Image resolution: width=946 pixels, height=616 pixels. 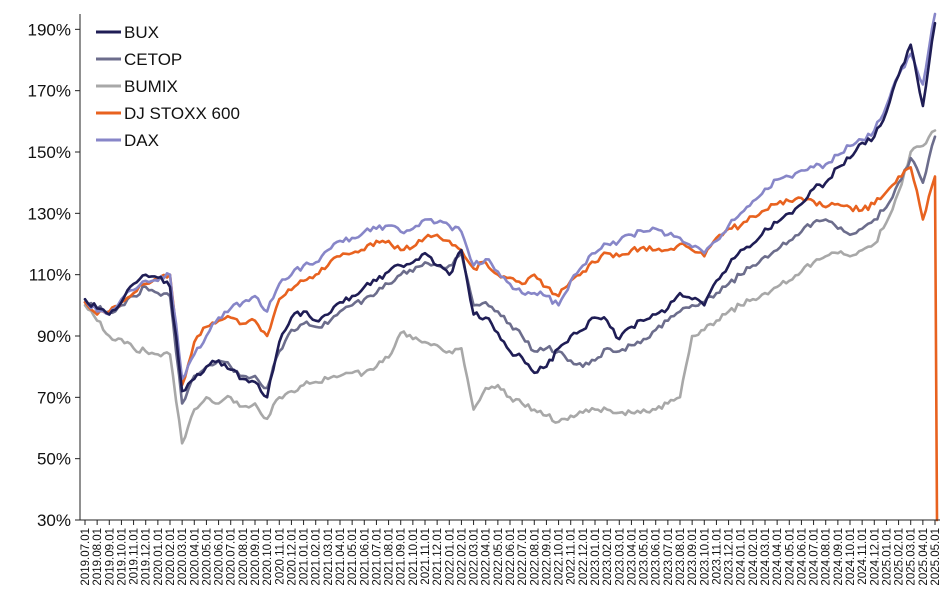 I want to click on x-tick-label: 2020.01.01, so click(x=159, y=557).